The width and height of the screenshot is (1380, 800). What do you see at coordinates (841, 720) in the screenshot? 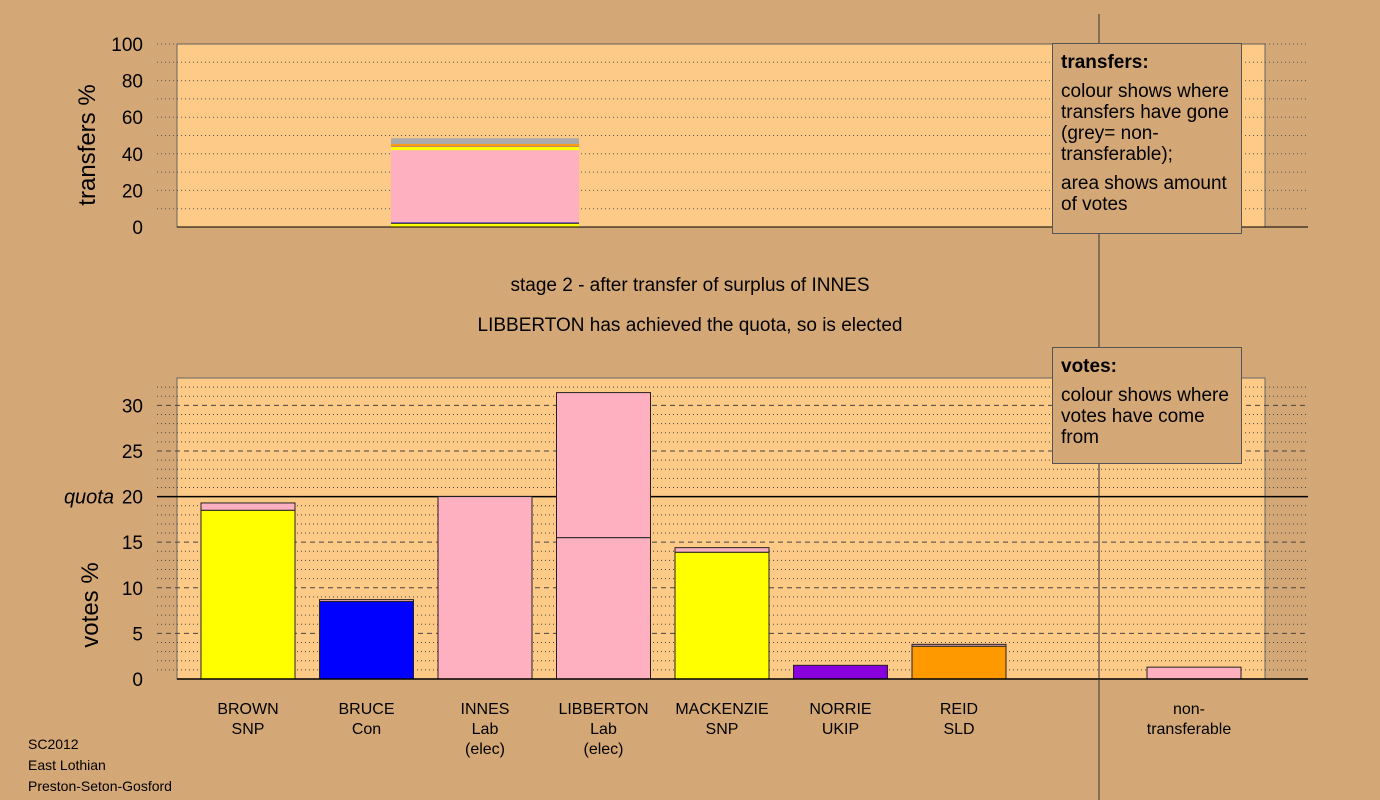
I see `candidate-label-norrie: NORRIE UKIP` at bounding box center [841, 720].